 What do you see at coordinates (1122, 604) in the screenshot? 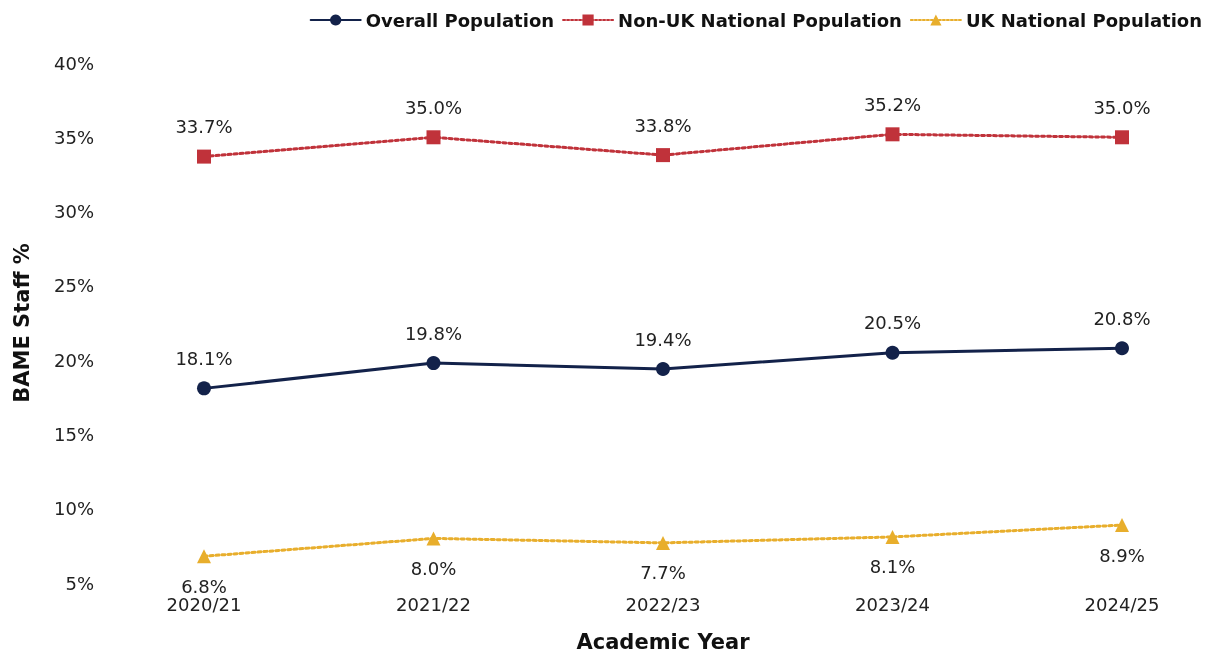
I see `x-tick-label: 2024/25` at bounding box center [1122, 604].